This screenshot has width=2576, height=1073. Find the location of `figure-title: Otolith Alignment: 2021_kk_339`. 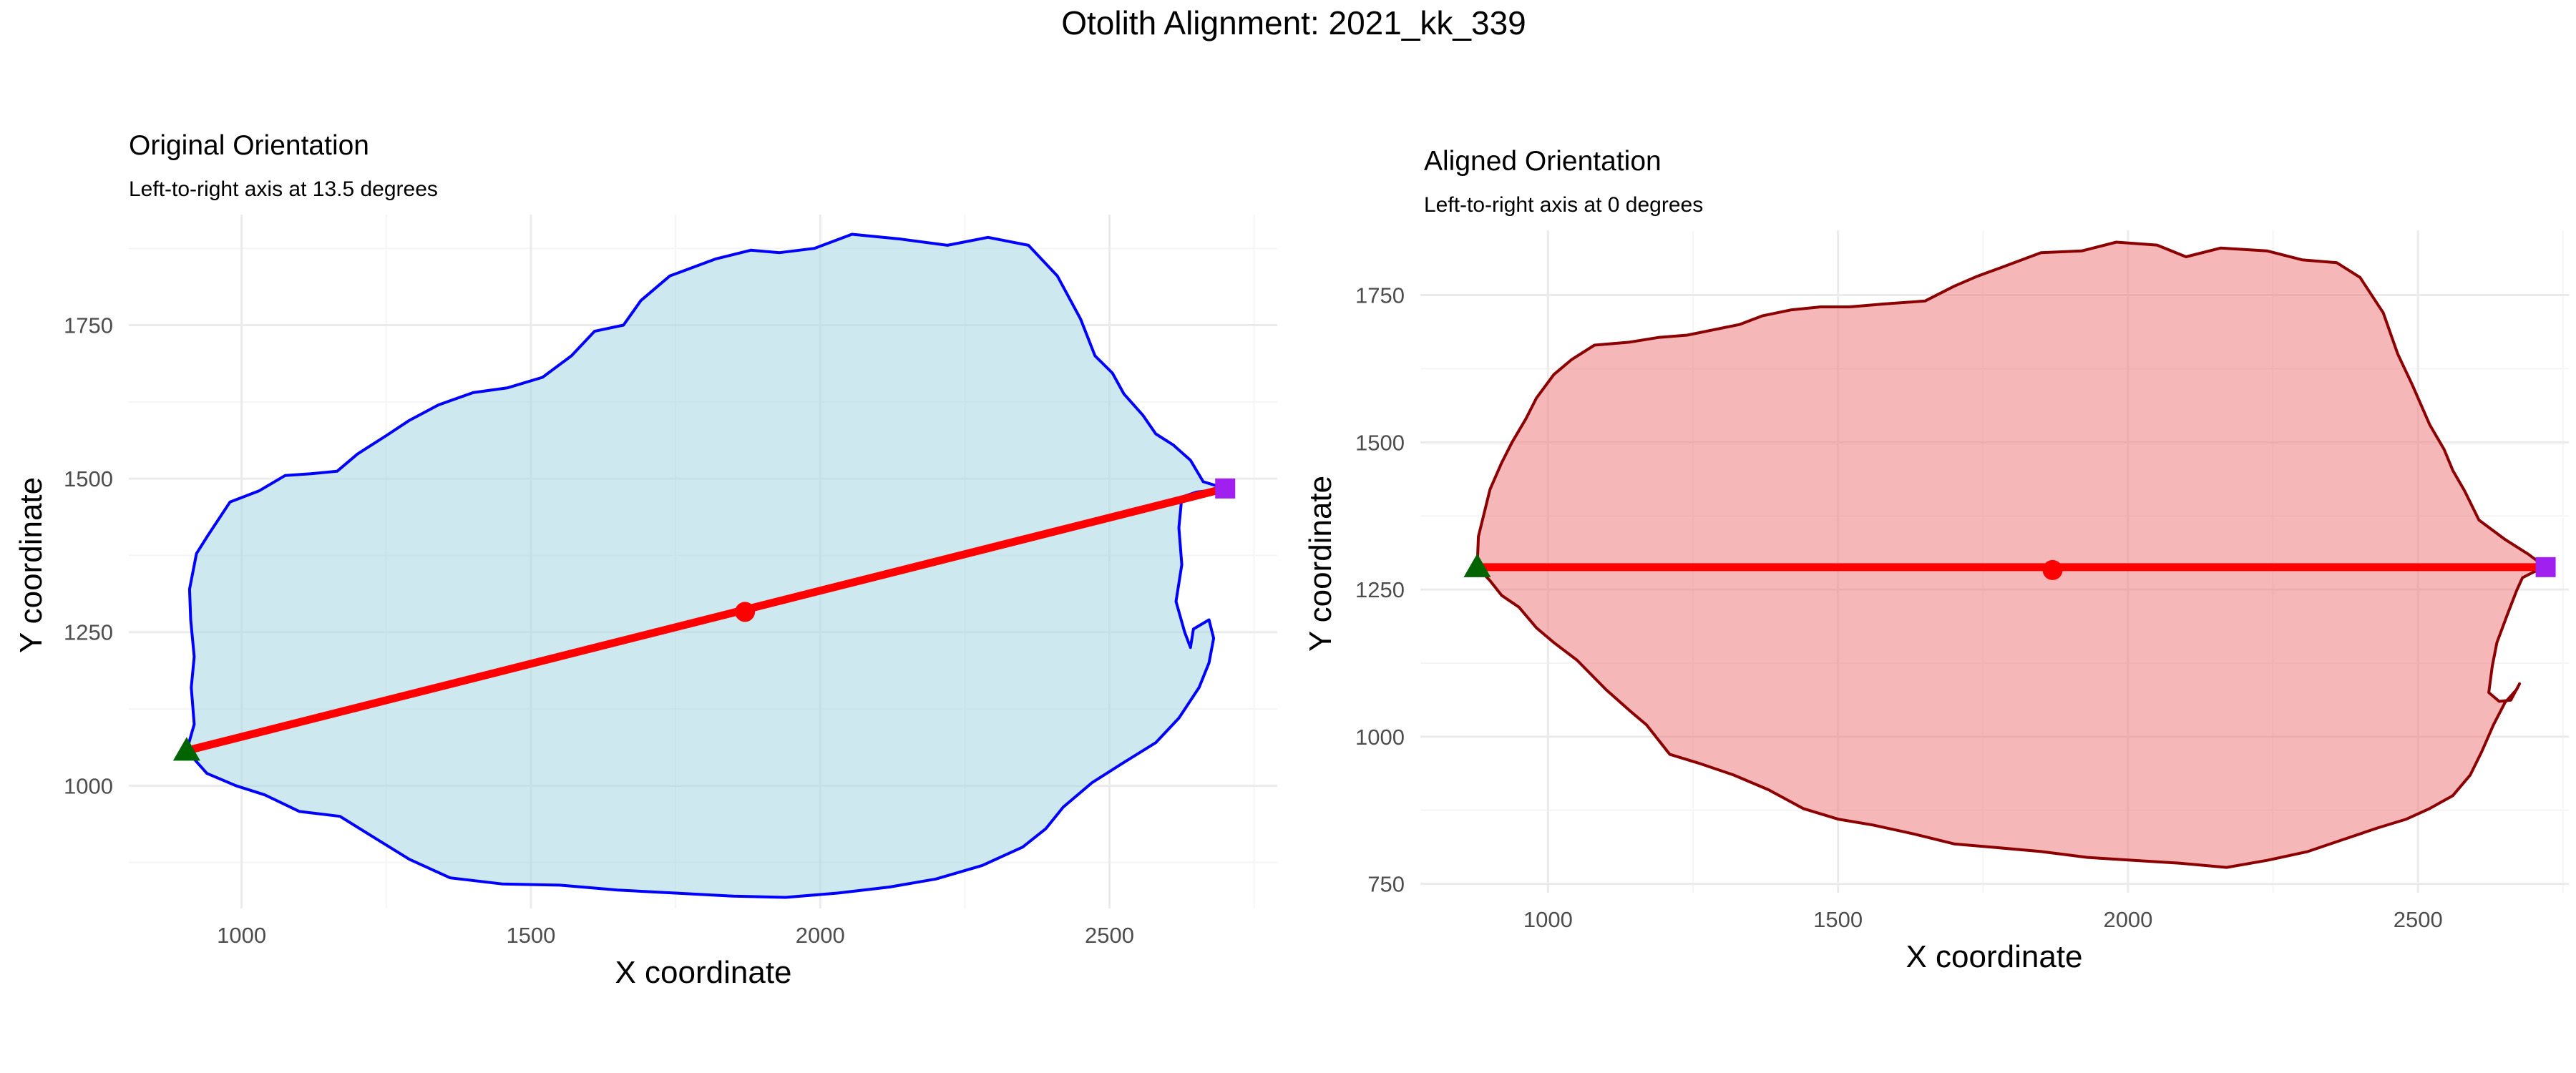

figure-title: Otolith Alignment: 2021_kk_339 is located at coordinates (1293, 22).